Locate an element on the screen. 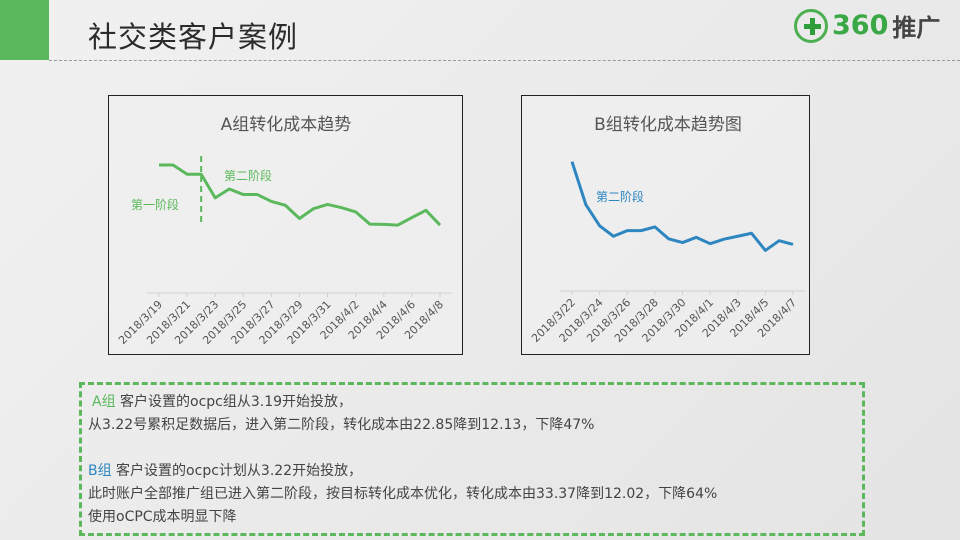 The width and height of the screenshot is (960, 540). logo-360: 360 推广 is located at coordinates (867, 25).